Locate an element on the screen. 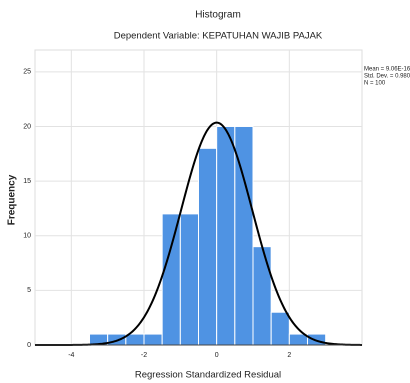  y-axis-label: Frequency is located at coordinates (12, 199).